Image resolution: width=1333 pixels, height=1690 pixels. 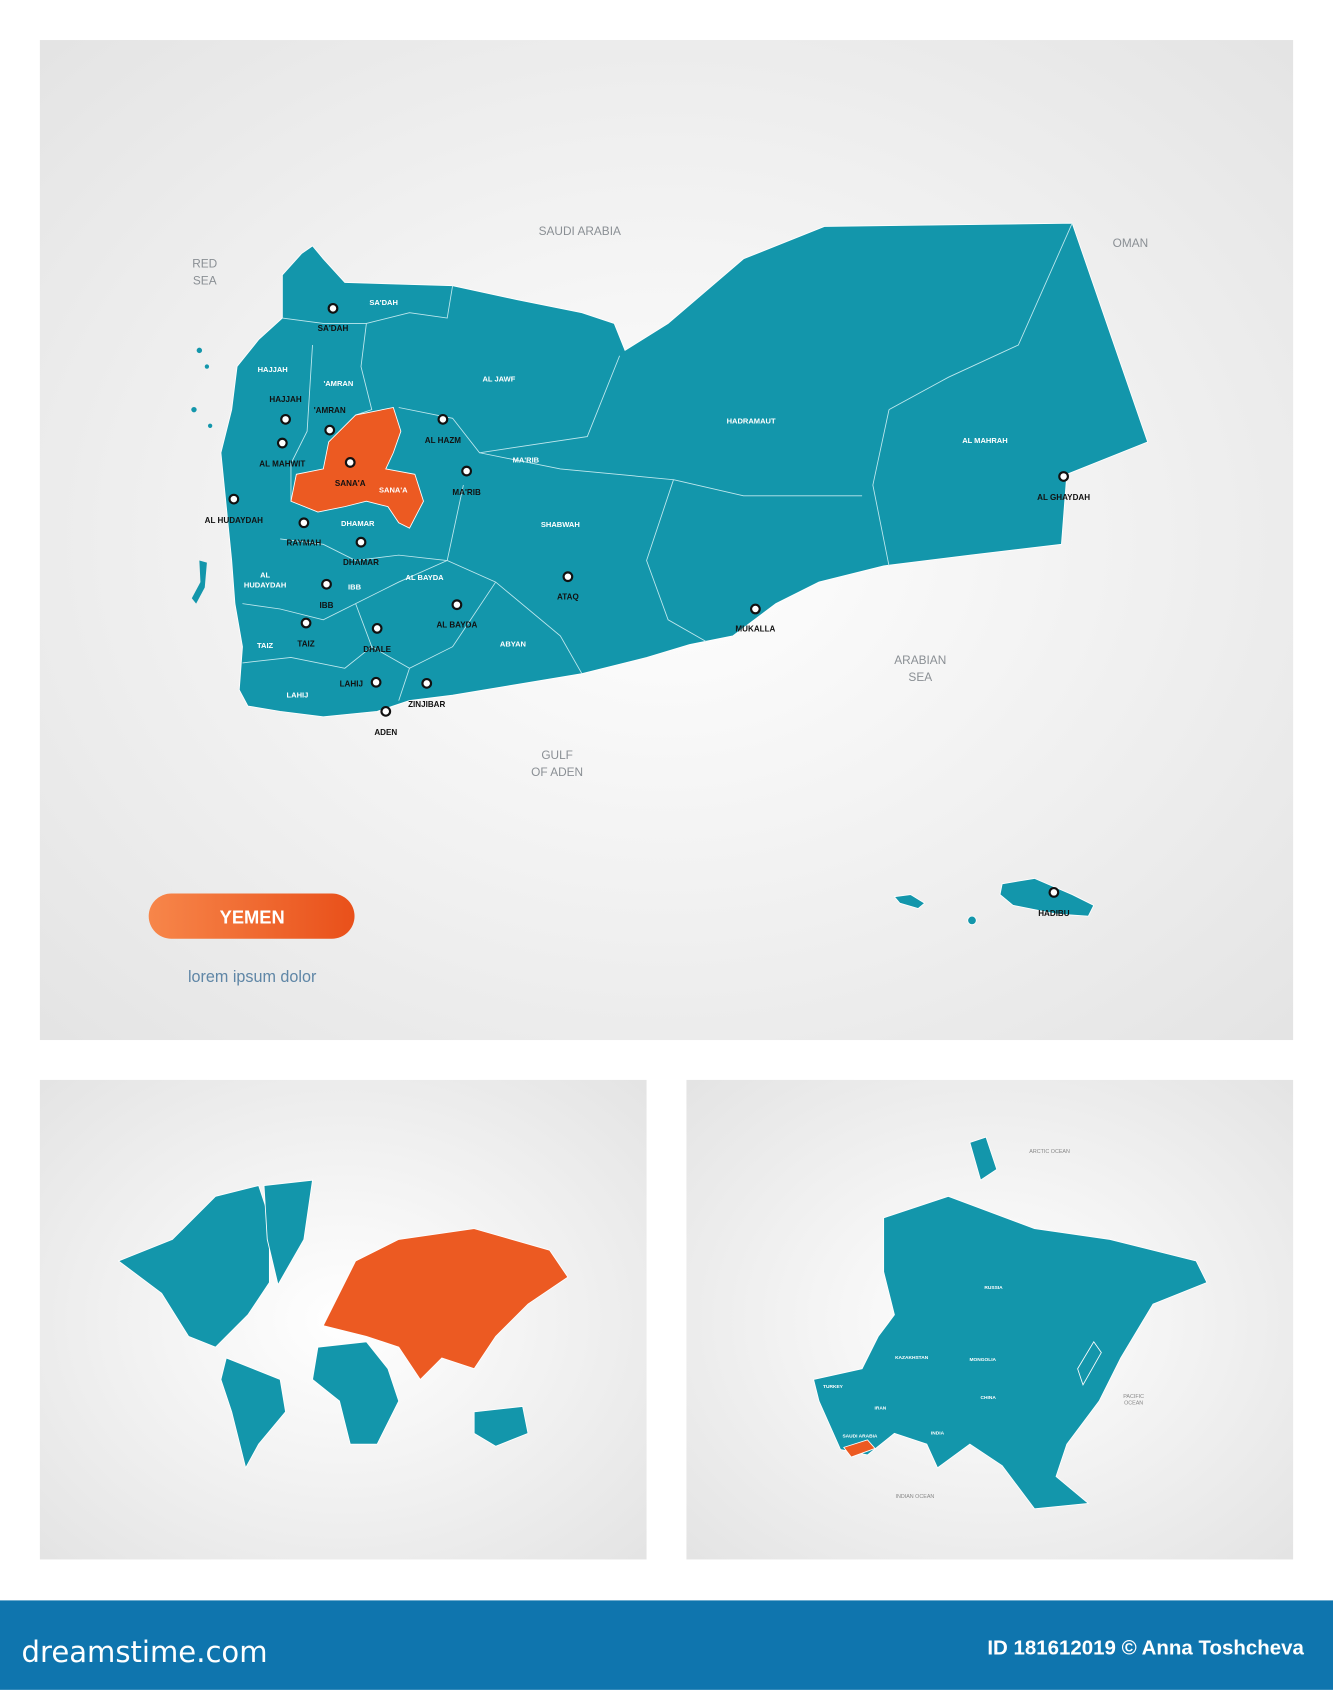 I want to click on abd-al-kuri-island, so click(x=909, y=902).